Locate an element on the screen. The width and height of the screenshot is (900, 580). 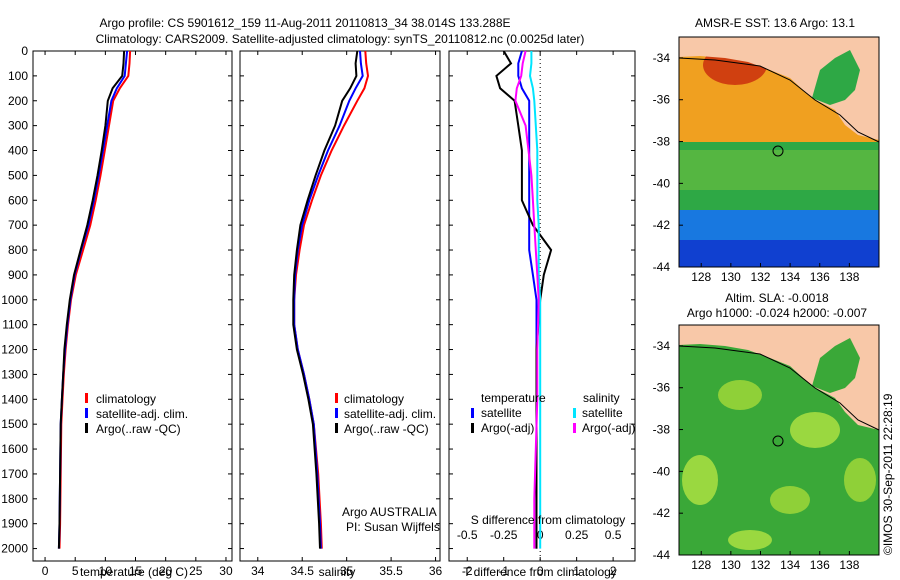
depth-tick-label: 600 is located at coordinates (18, 200).